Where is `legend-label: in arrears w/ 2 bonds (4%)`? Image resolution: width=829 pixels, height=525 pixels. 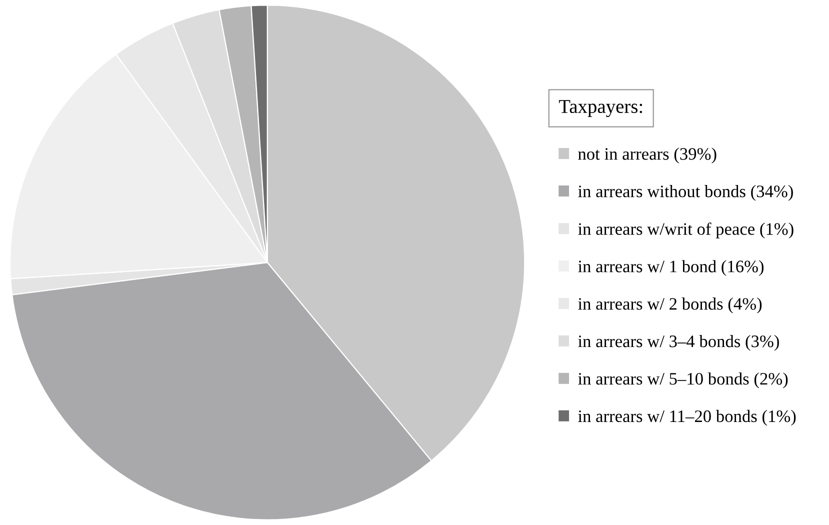
legend-label: in arrears w/ 2 bonds (4%) is located at coordinates (670, 306).